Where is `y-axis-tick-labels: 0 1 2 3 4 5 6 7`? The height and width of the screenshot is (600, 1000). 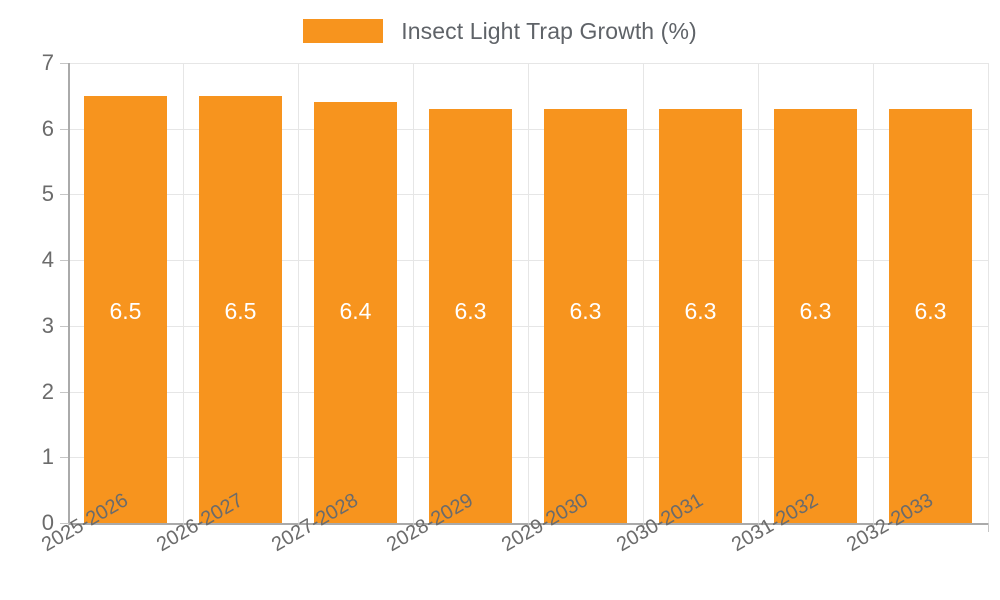 y-axis-tick-labels: 0 1 2 3 4 5 6 7 is located at coordinates (27, 300).